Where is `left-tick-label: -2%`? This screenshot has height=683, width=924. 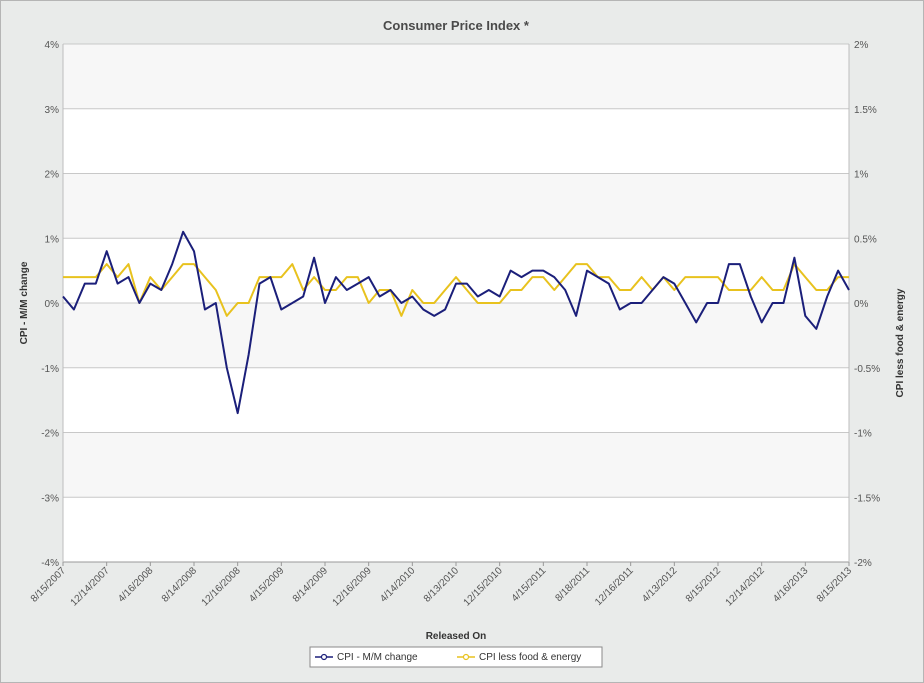
left-tick-label: -2% is located at coordinates (50, 434).